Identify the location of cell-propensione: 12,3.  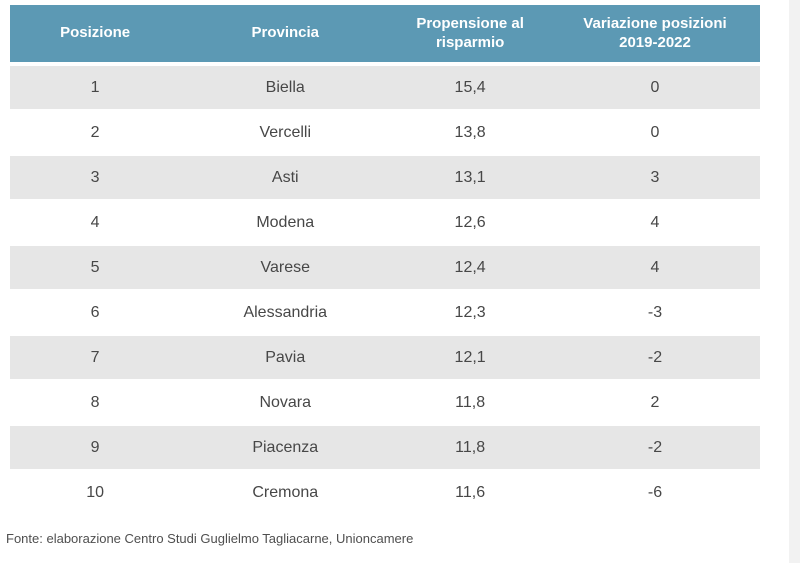
(470, 312).